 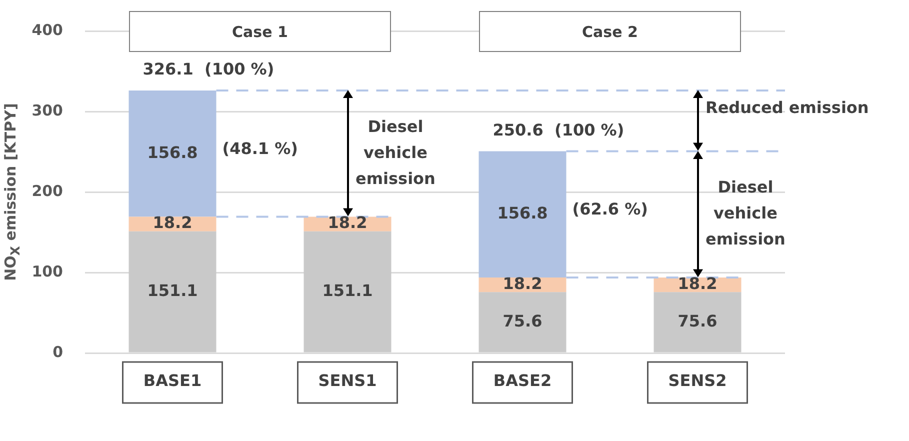 What do you see at coordinates (47, 191) in the screenshot?
I see `y-tick-label: 200` at bounding box center [47, 191].